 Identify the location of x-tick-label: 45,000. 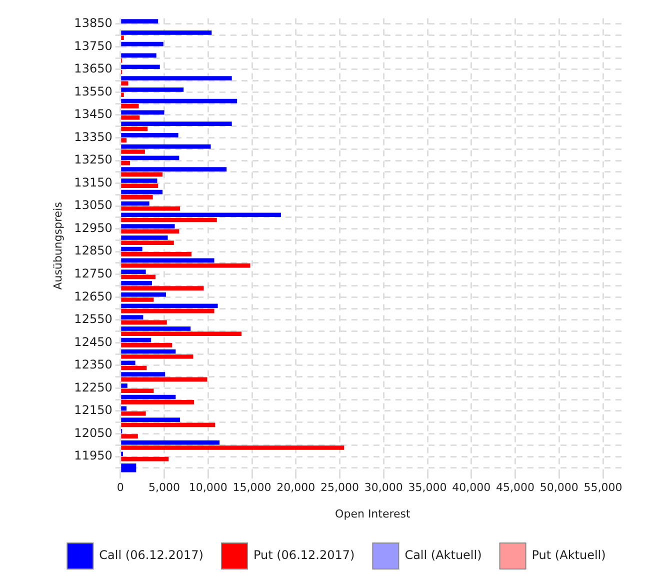
(515, 487).